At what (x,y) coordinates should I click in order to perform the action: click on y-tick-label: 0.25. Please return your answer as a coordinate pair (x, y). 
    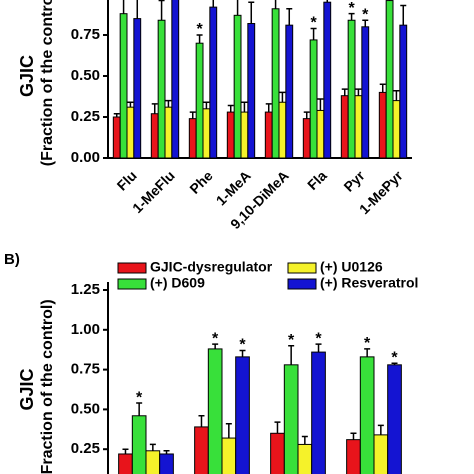
    Looking at the image, I should click on (85, 116).